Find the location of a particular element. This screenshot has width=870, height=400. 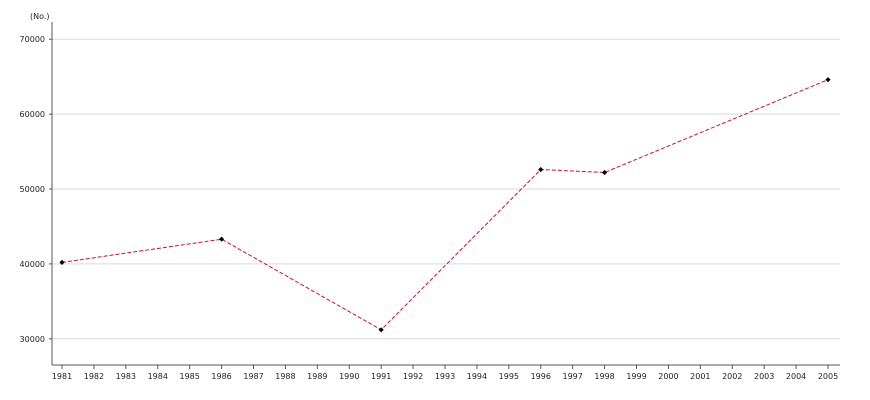

y-tick-label: 60000 is located at coordinates (32, 114).